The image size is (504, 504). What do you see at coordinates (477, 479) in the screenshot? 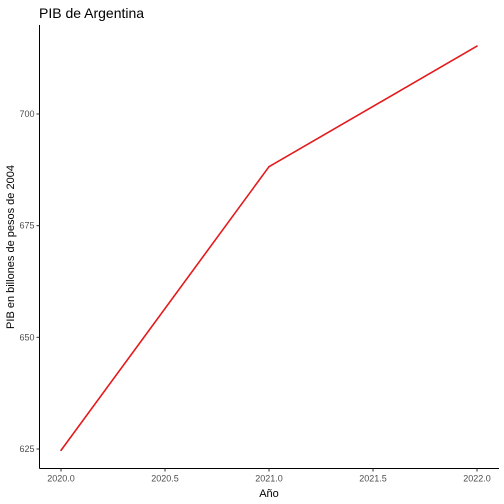
I see `x-tick-label: 2022.0` at bounding box center [477, 479].